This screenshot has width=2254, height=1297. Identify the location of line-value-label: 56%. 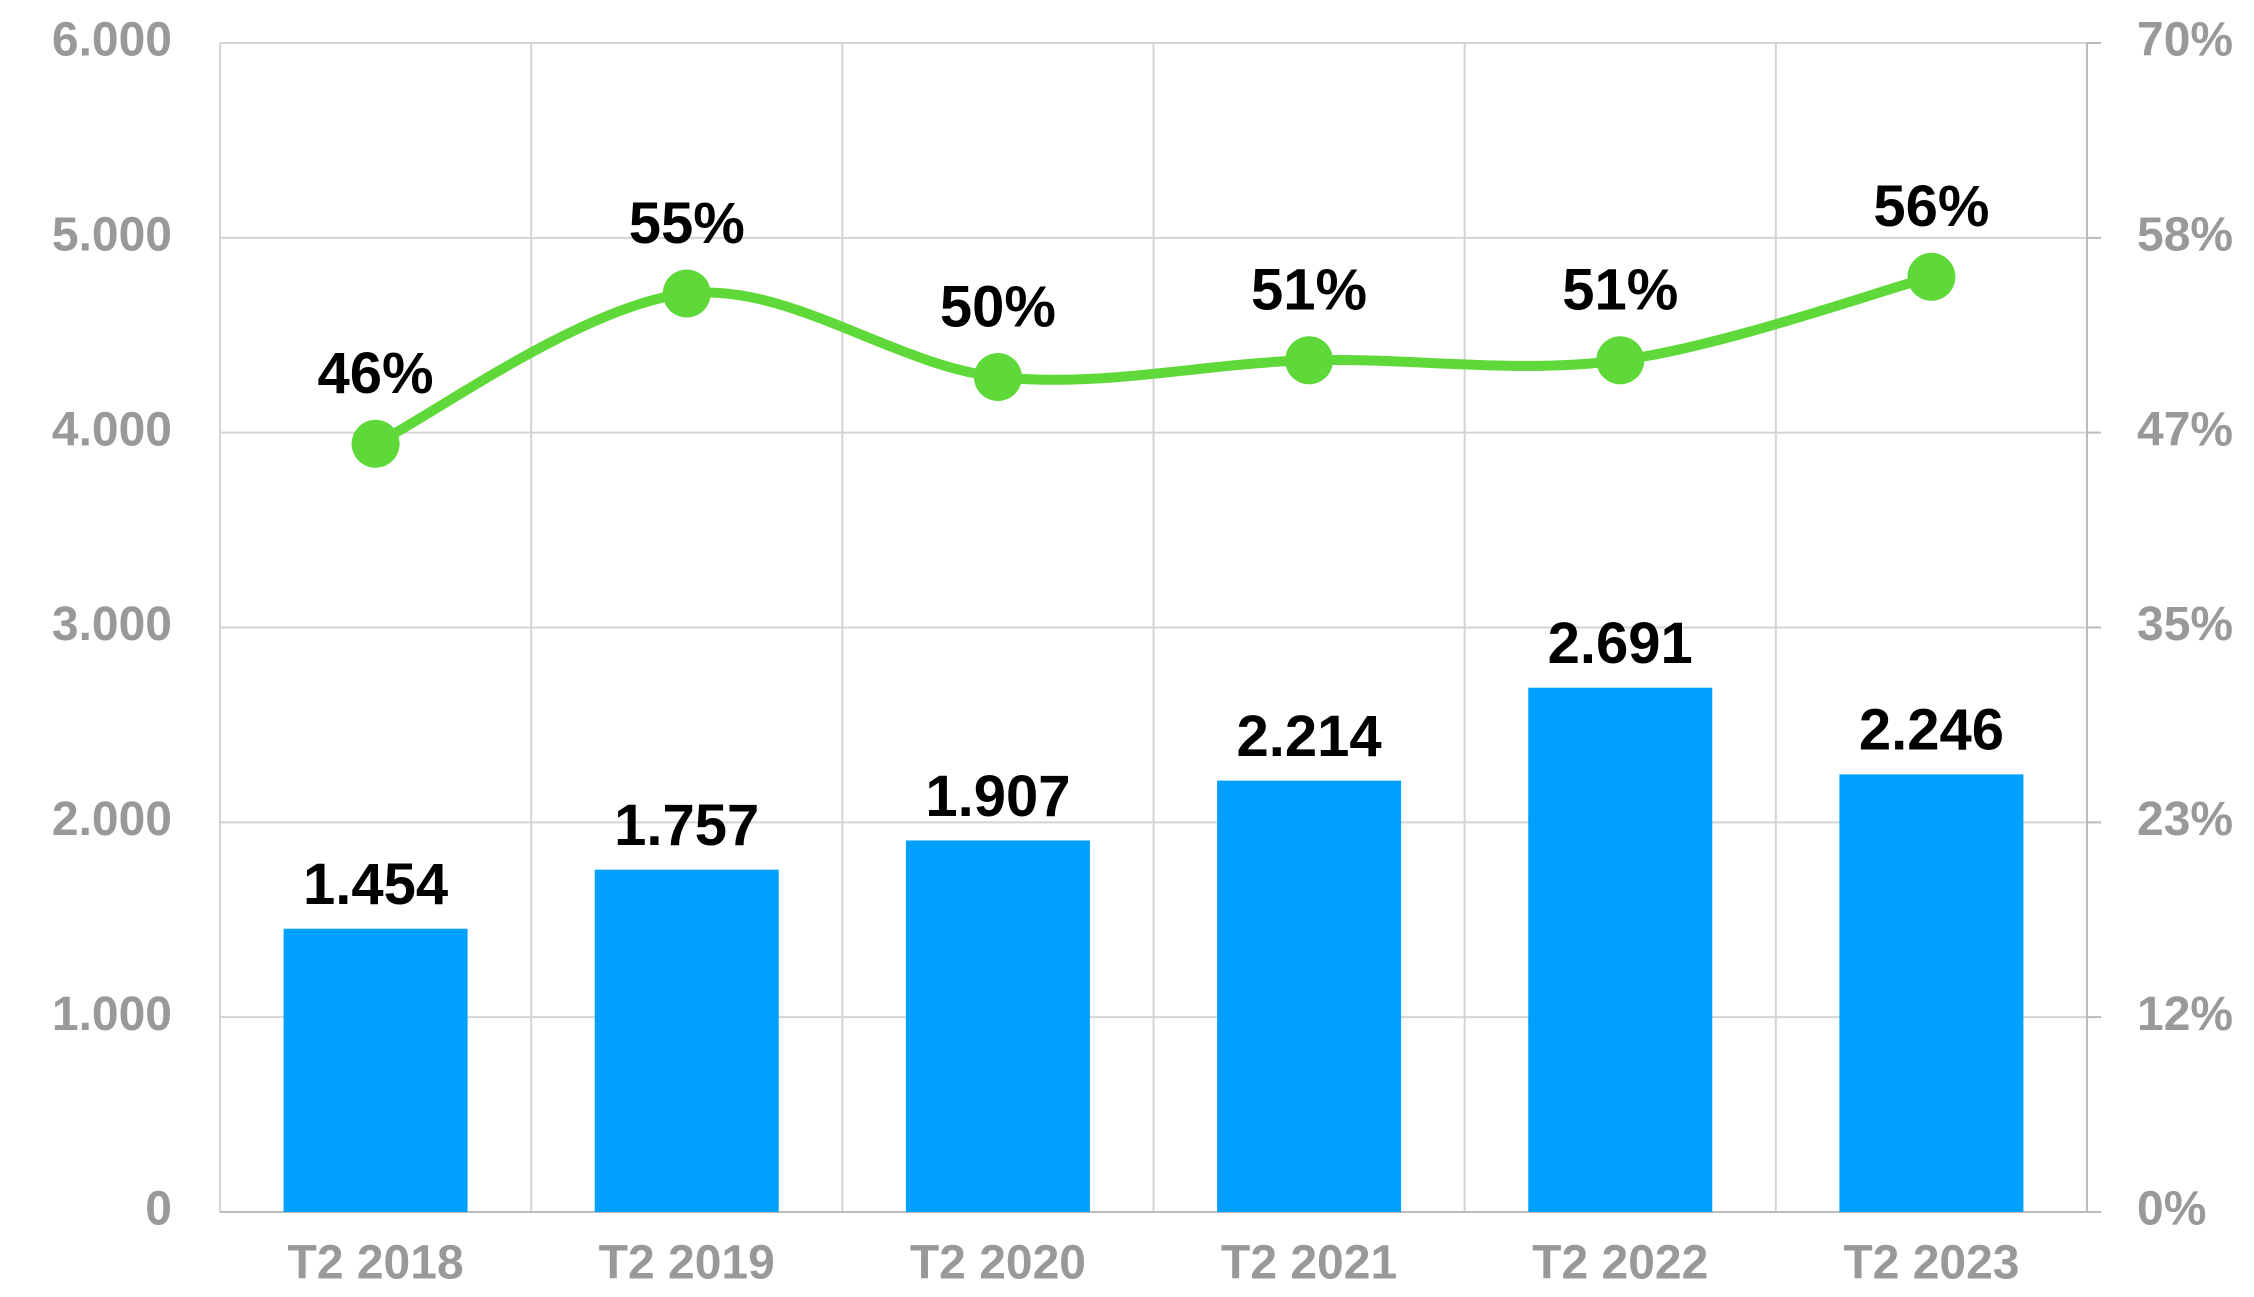
(1931, 206).